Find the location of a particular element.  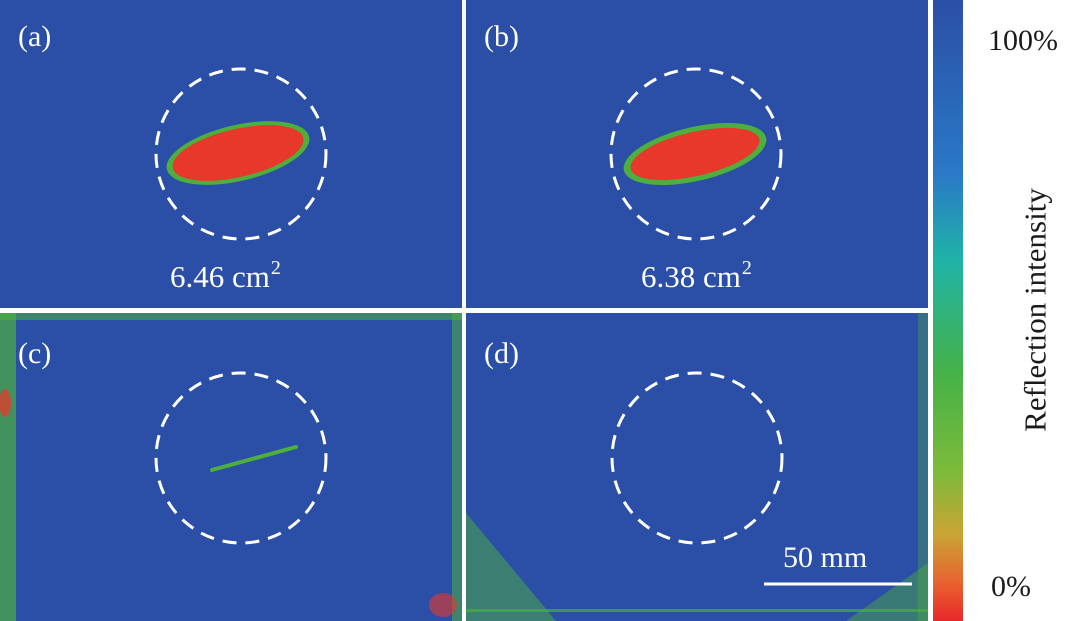

dashed-circle-c is located at coordinates (241, 458).